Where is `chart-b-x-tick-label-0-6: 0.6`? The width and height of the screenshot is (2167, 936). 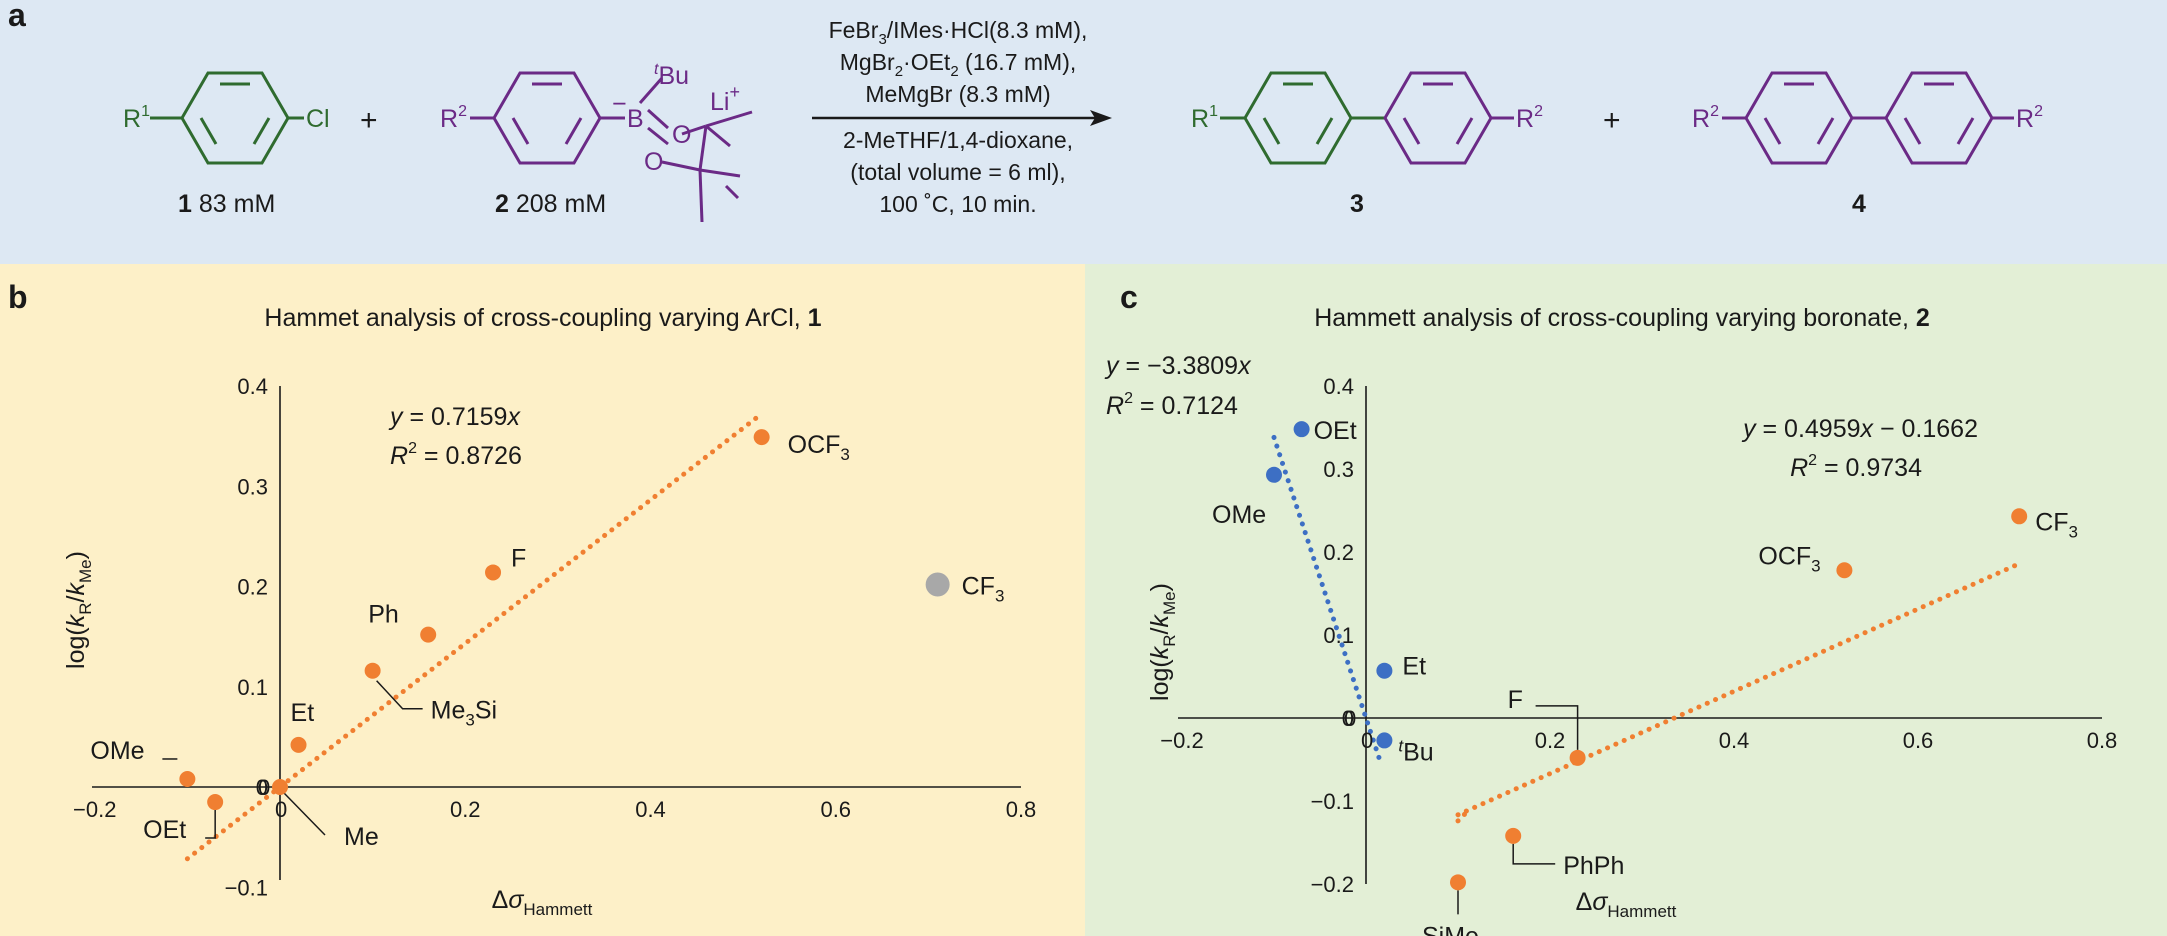 chart-b-x-tick-label-0-6: 0.6 is located at coordinates (835, 809).